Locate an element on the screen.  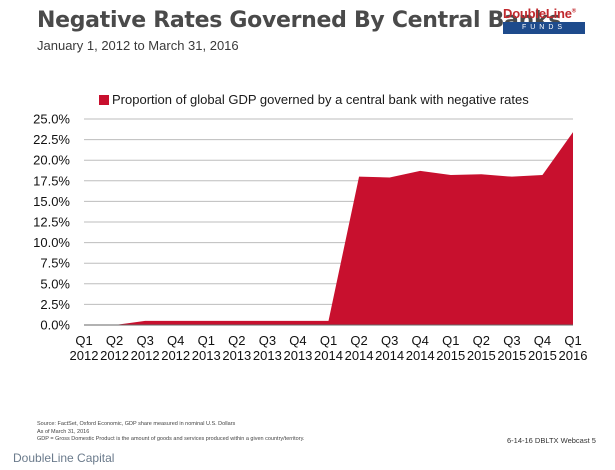
logo-trademark: ® is located at coordinates (574, 11).